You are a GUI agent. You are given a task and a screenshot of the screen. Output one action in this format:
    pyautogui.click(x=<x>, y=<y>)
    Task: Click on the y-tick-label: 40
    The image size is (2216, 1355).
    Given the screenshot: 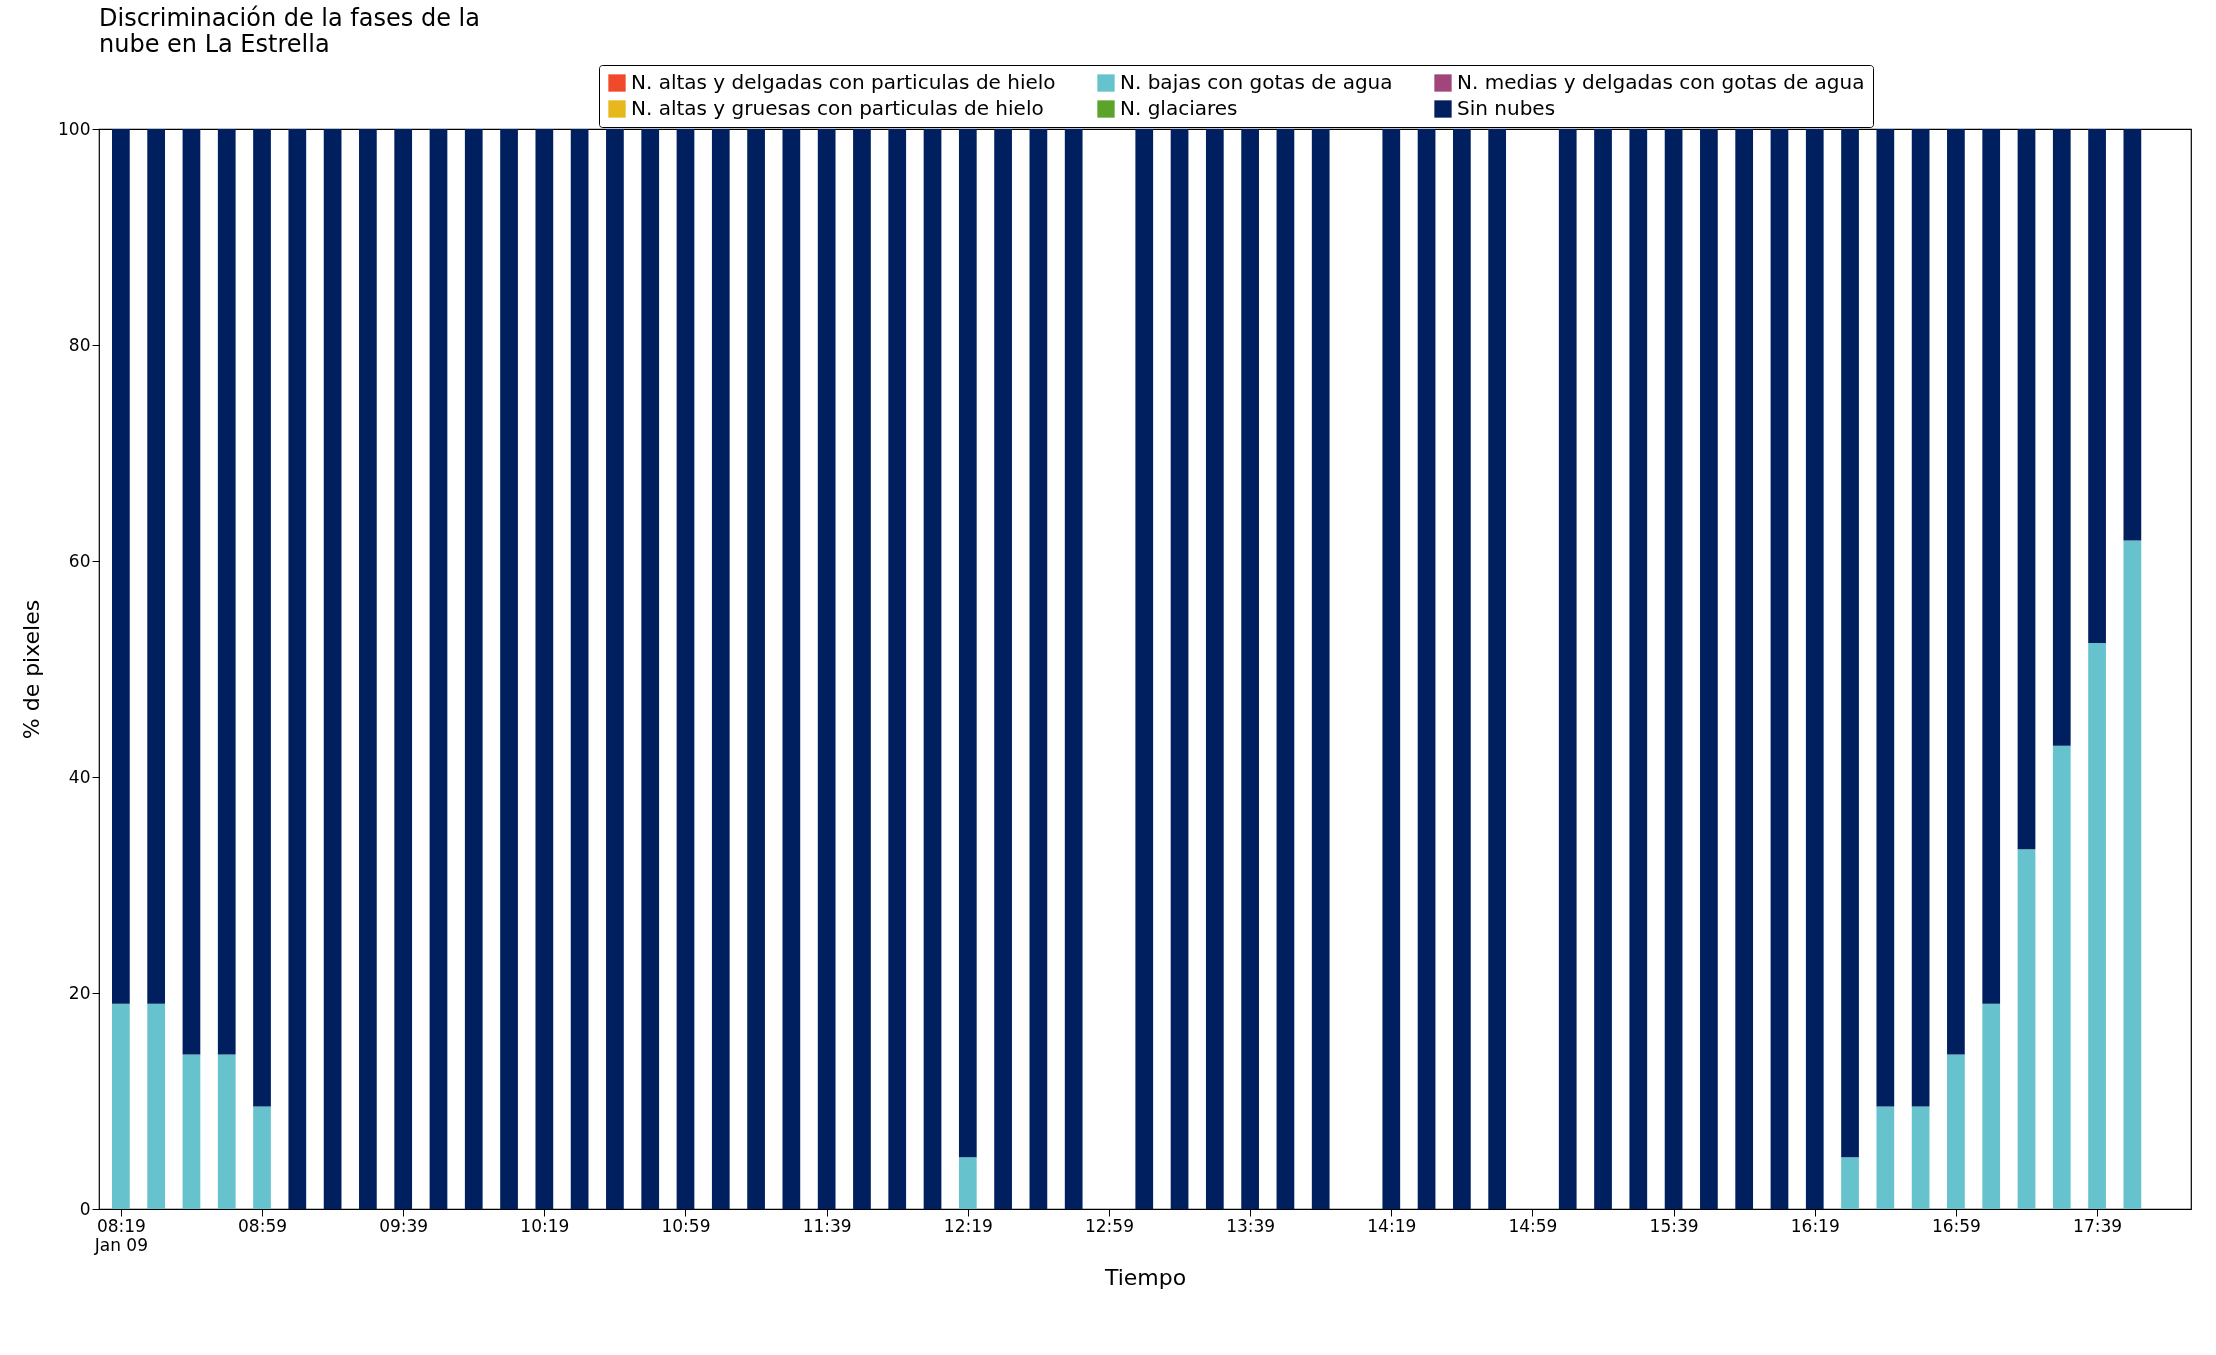 What is the action you would take?
    pyautogui.click(x=79, y=776)
    